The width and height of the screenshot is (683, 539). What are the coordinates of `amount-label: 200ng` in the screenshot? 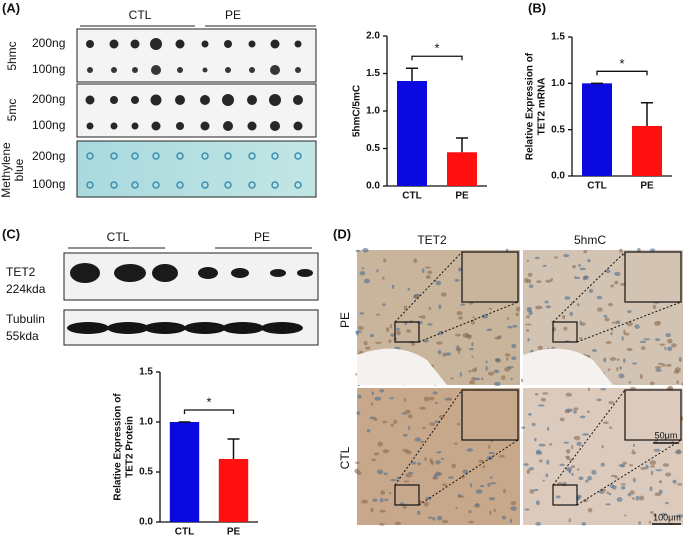 It's located at (48, 99).